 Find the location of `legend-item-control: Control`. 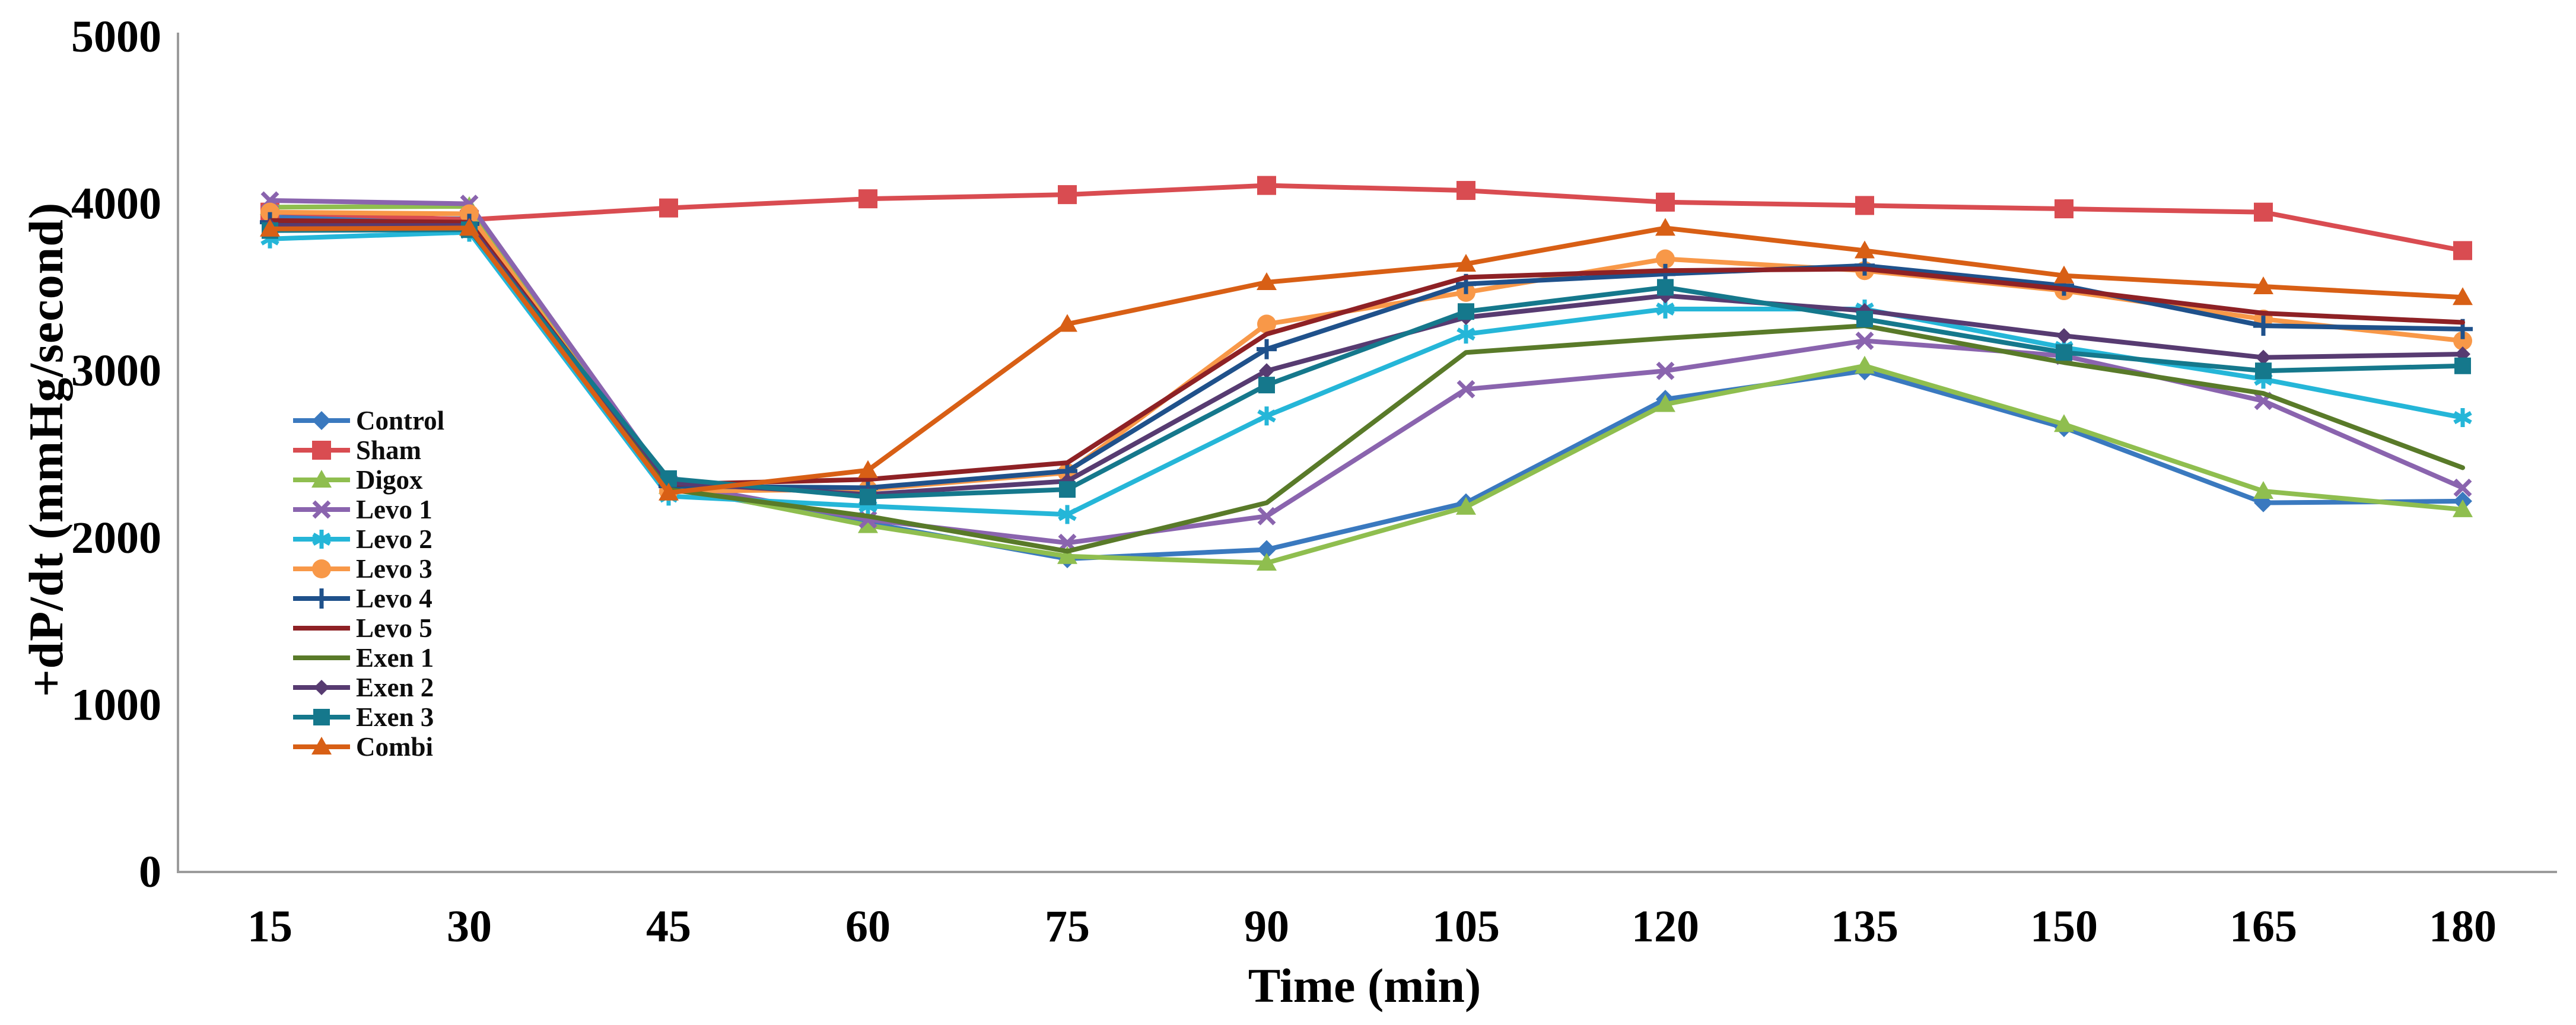

legend-item-control: Control is located at coordinates (368, 420).